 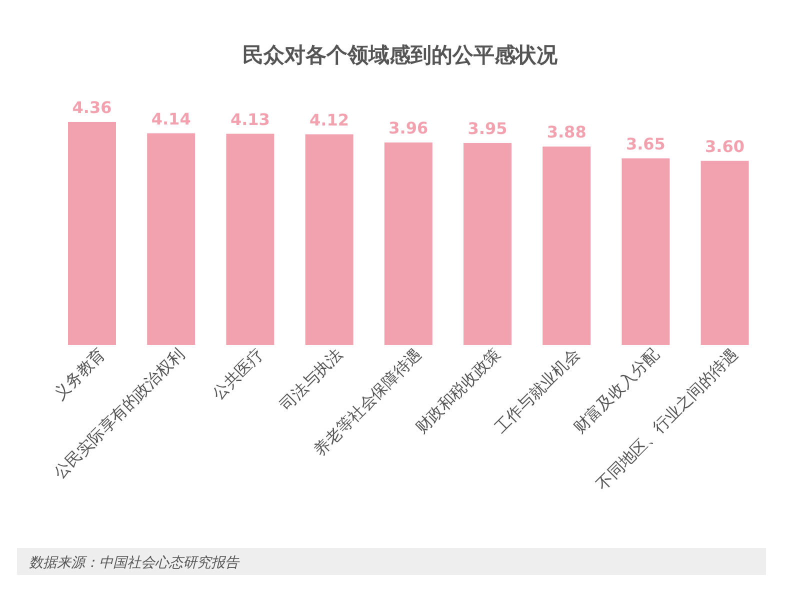 I want to click on chart-title: 民众对各个领域感到的公平感状况, so click(x=400, y=55).